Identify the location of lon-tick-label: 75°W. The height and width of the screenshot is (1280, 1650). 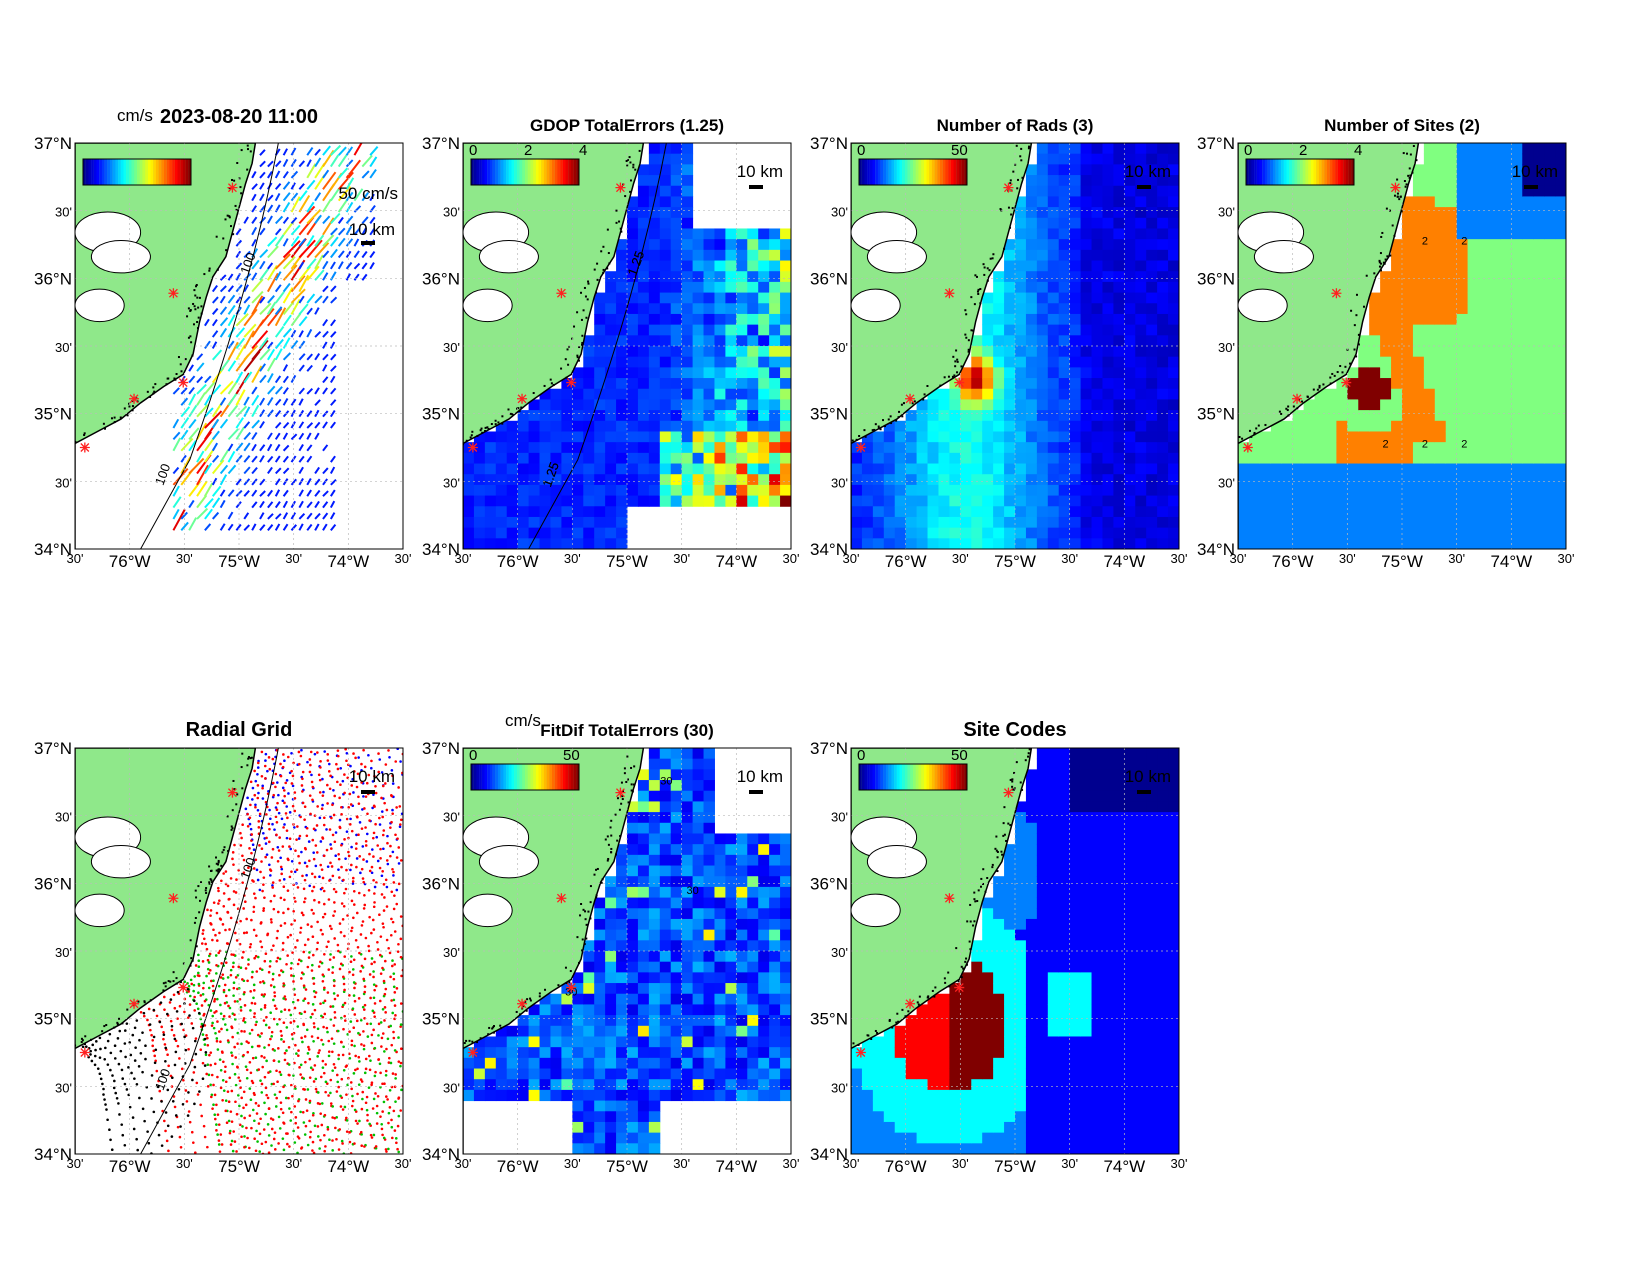
(627, 561).